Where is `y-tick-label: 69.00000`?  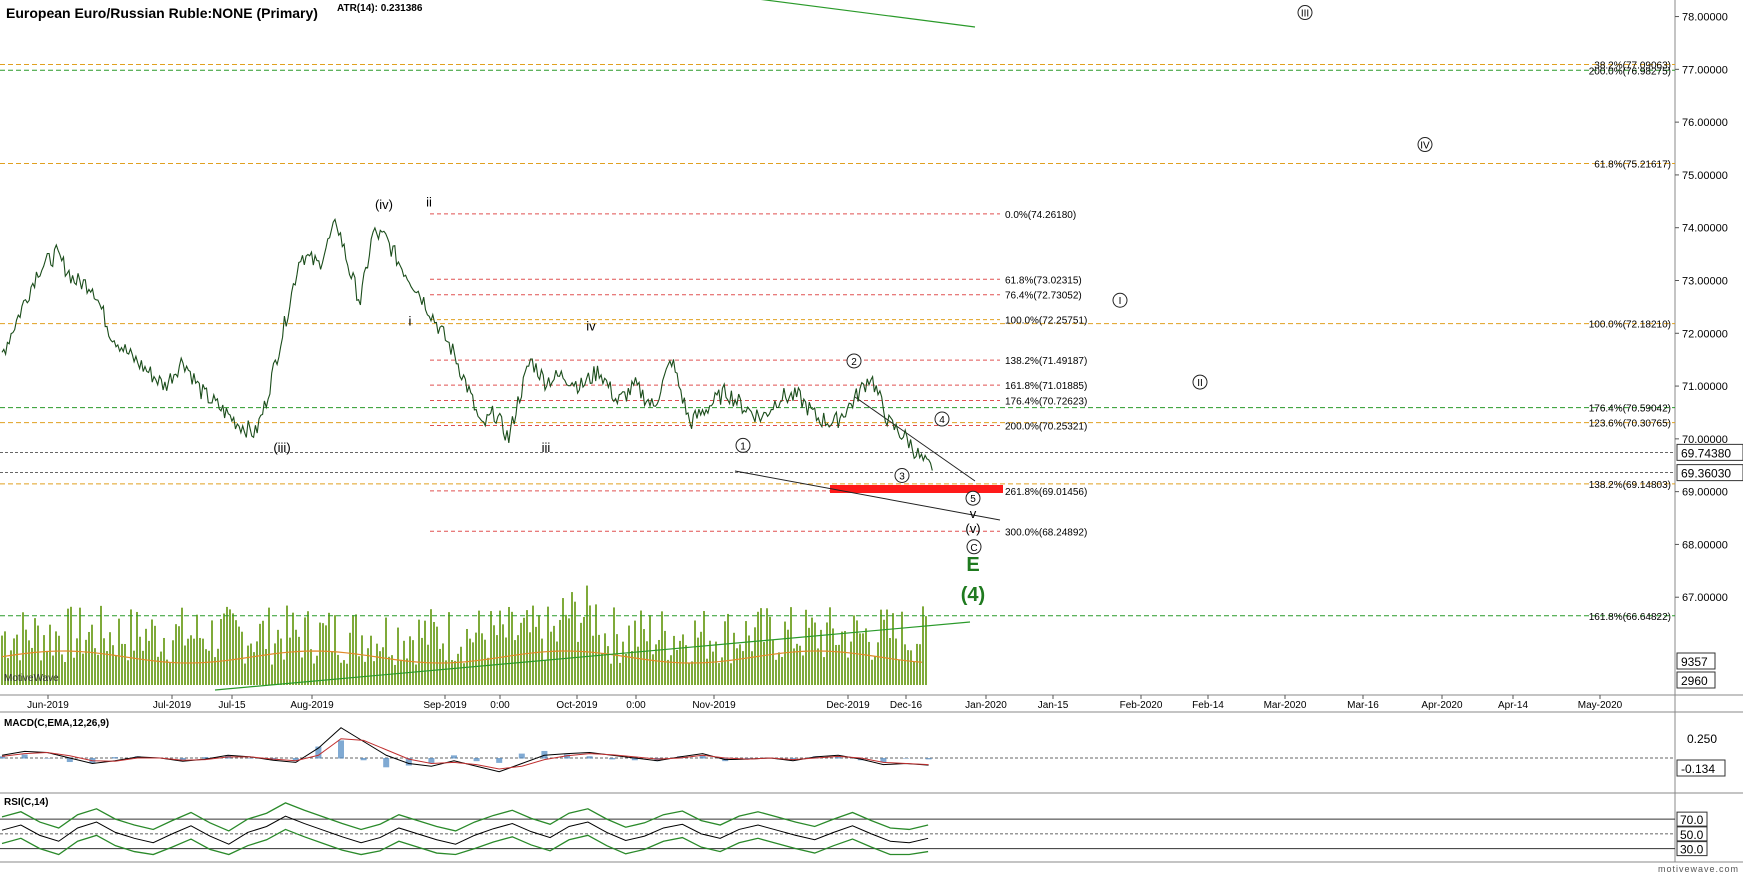
y-tick-label: 69.00000 is located at coordinates (1705, 493).